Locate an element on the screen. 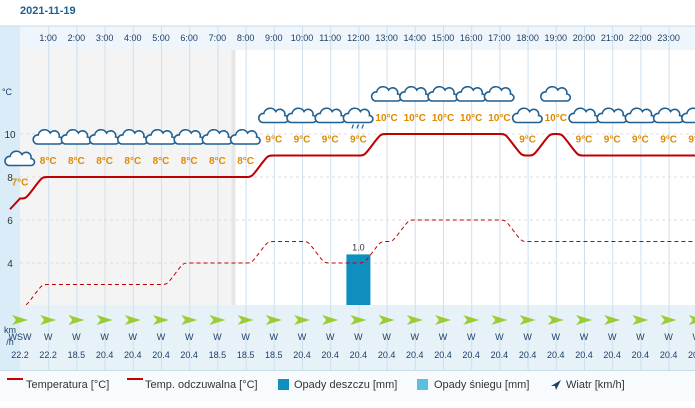 The width and height of the screenshot is (695, 408). rain-value-label: 1.0 is located at coordinates (358, 247).